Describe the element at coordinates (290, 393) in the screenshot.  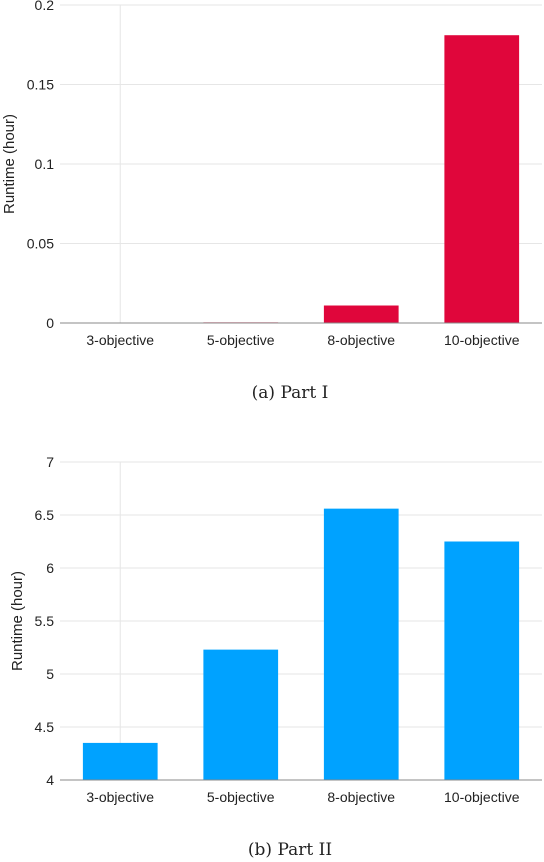
I see `chart-caption: (a) Part I` at that location.